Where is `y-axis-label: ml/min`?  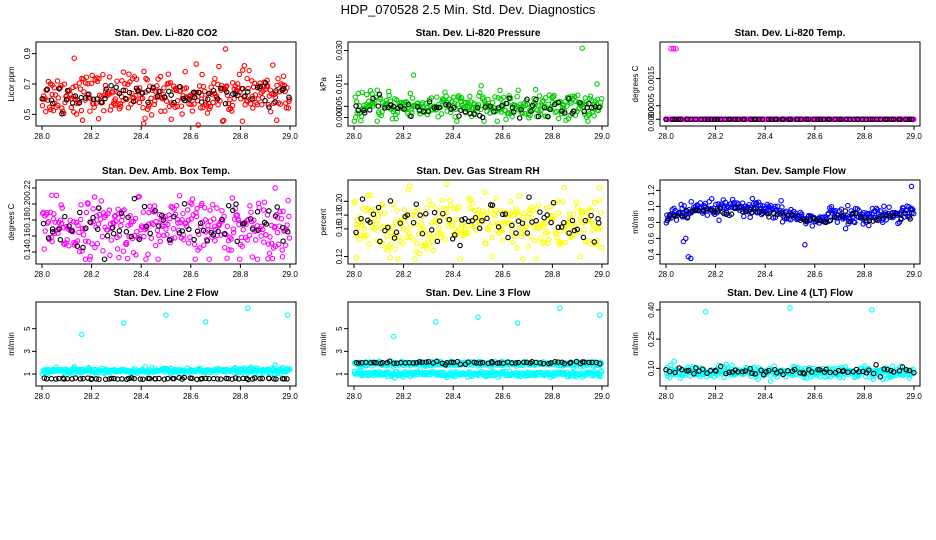 y-axis-label: ml/min is located at coordinates (635, 344).